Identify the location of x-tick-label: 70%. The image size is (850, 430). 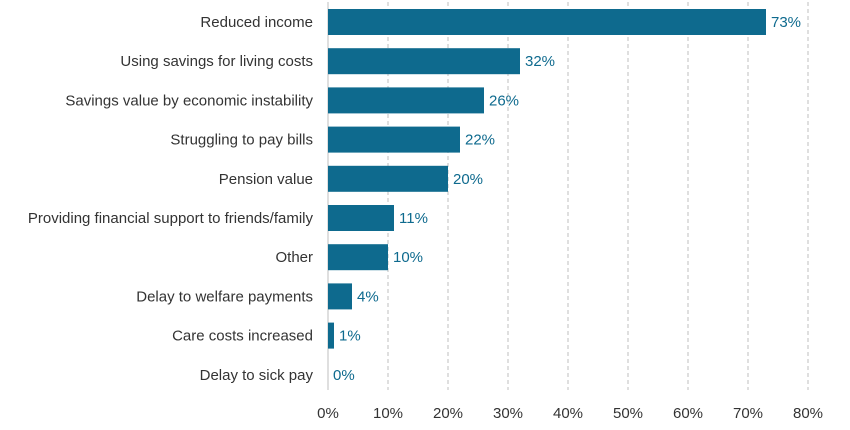
(748, 413).